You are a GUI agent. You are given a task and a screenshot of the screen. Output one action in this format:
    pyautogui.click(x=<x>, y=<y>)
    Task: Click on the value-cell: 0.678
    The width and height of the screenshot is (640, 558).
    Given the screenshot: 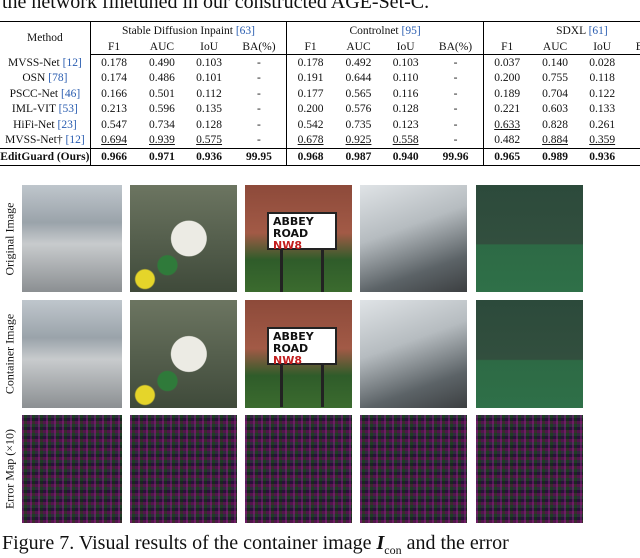 What is the action you would take?
    pyautogui.click(x=310, y=140)
    